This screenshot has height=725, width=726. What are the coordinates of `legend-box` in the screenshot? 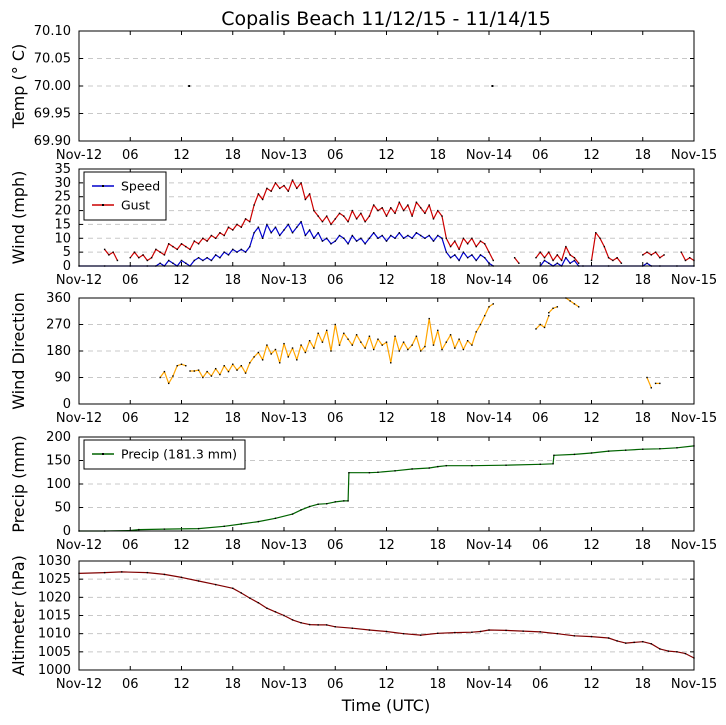 It's located at (125, 196).